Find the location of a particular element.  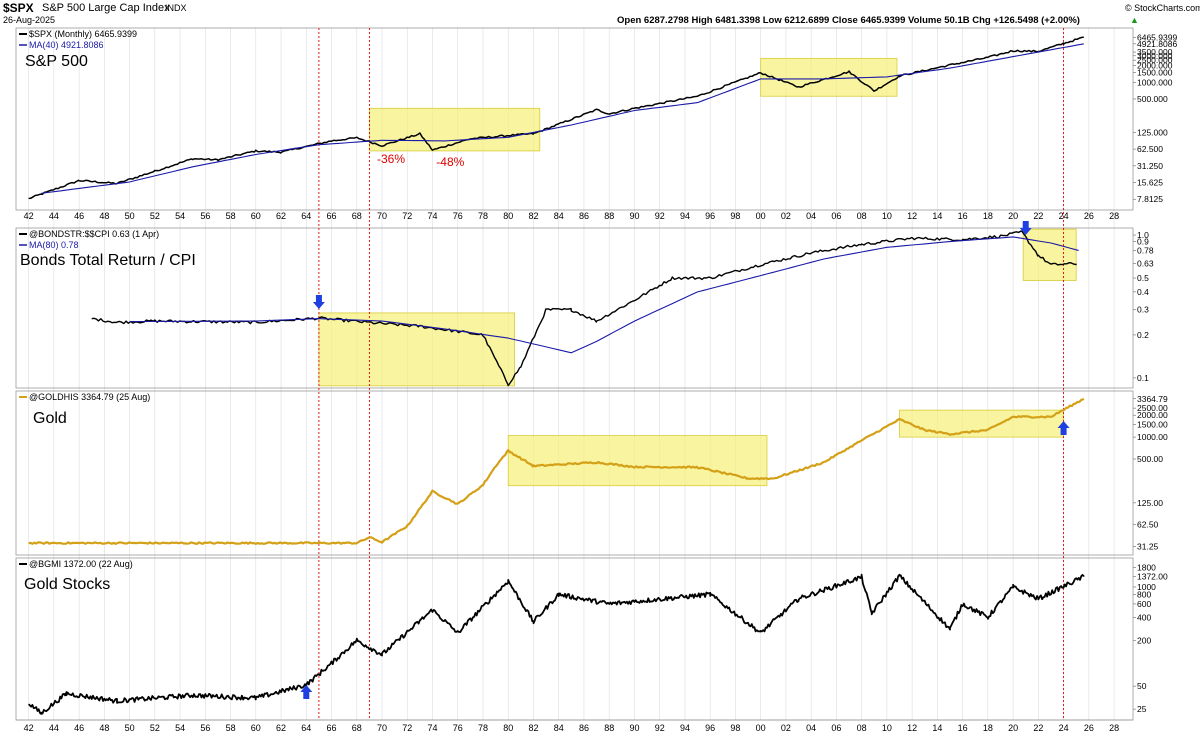

y-tick-label: 25 is located at coordinates (1142, 709).